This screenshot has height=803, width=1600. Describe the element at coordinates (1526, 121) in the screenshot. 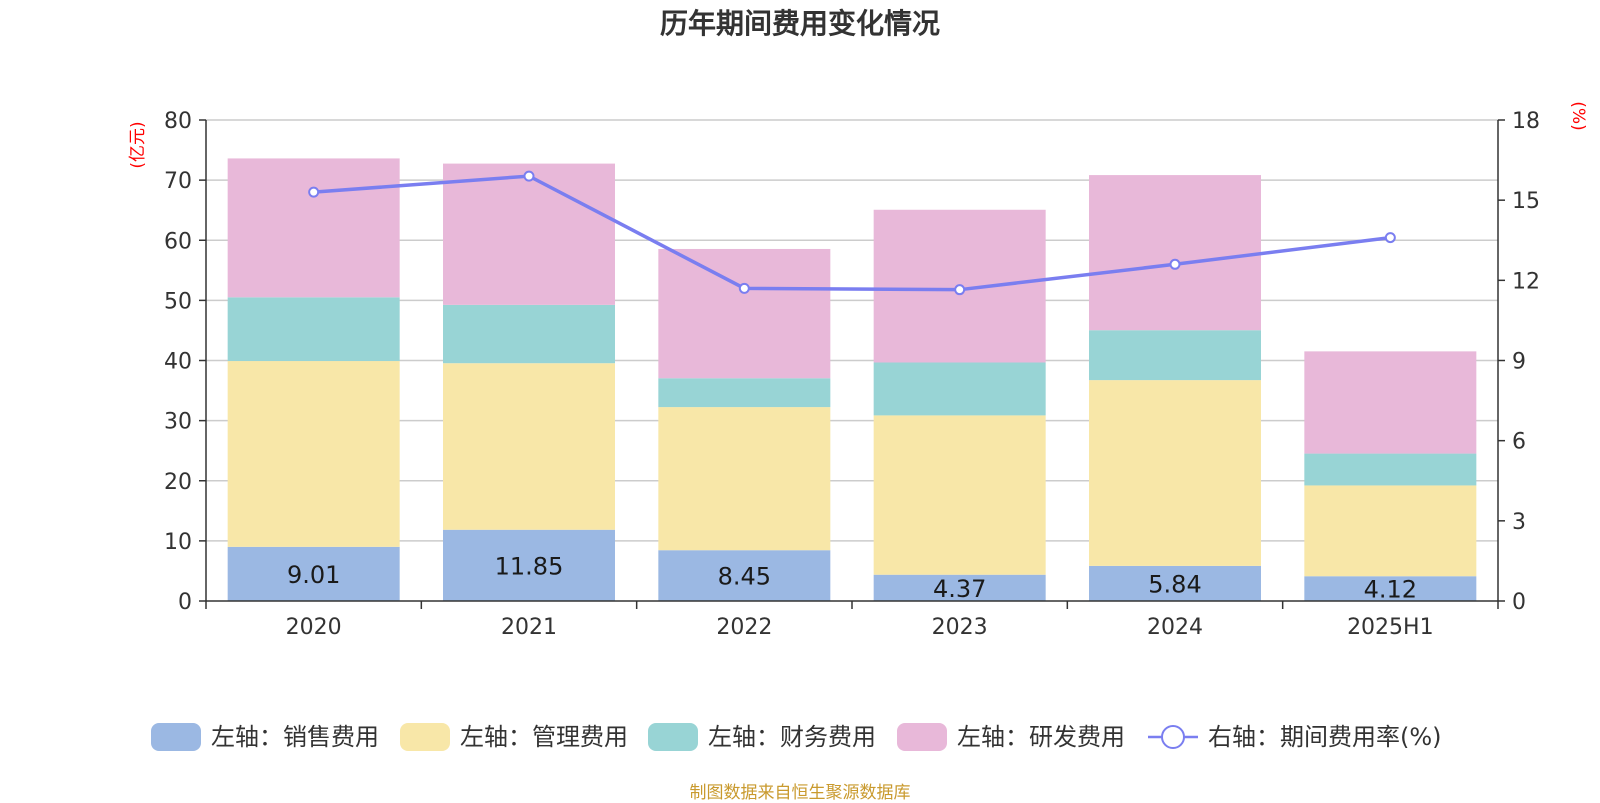

I see `right-tick-label: 18` at that location.